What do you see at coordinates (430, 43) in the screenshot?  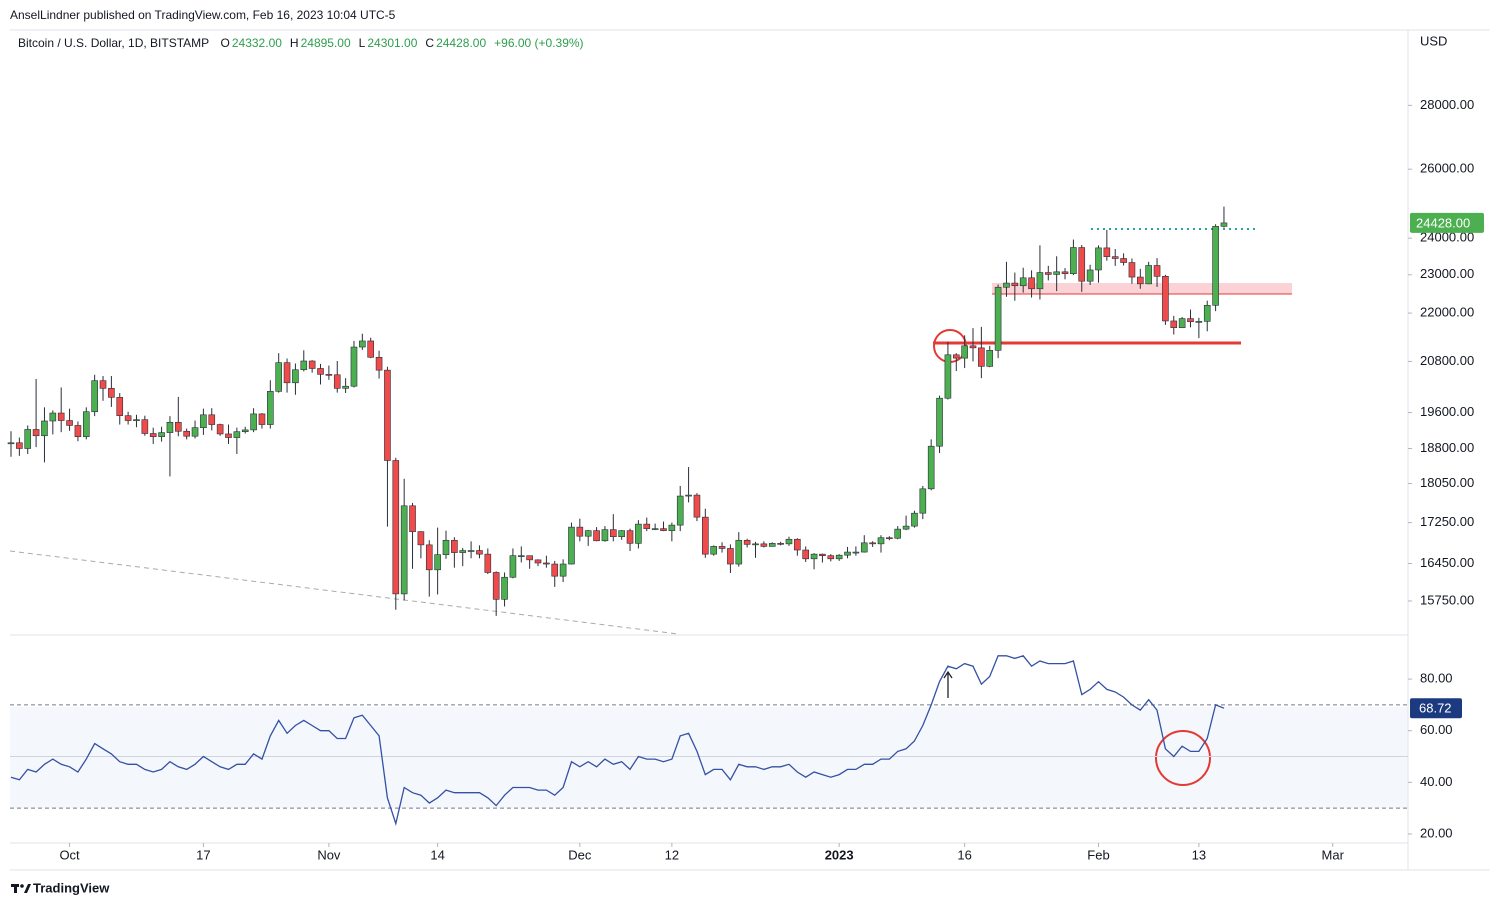 I see `ohlc-label: C` at bounding box center [430, 43].